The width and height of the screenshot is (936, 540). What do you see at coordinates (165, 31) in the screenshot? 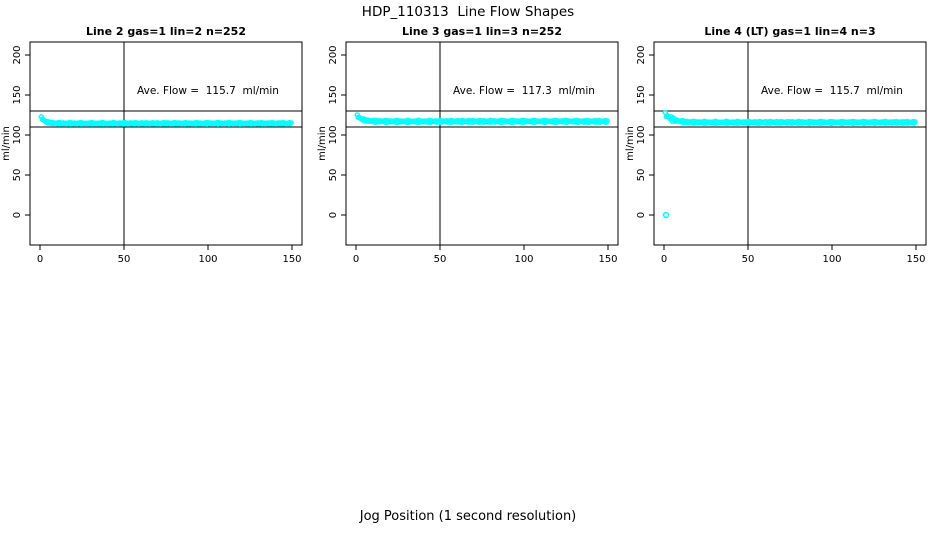
I see `panel-title: Line 2 gas=1 lin=2 n=252` at bounding box center [165, 31].